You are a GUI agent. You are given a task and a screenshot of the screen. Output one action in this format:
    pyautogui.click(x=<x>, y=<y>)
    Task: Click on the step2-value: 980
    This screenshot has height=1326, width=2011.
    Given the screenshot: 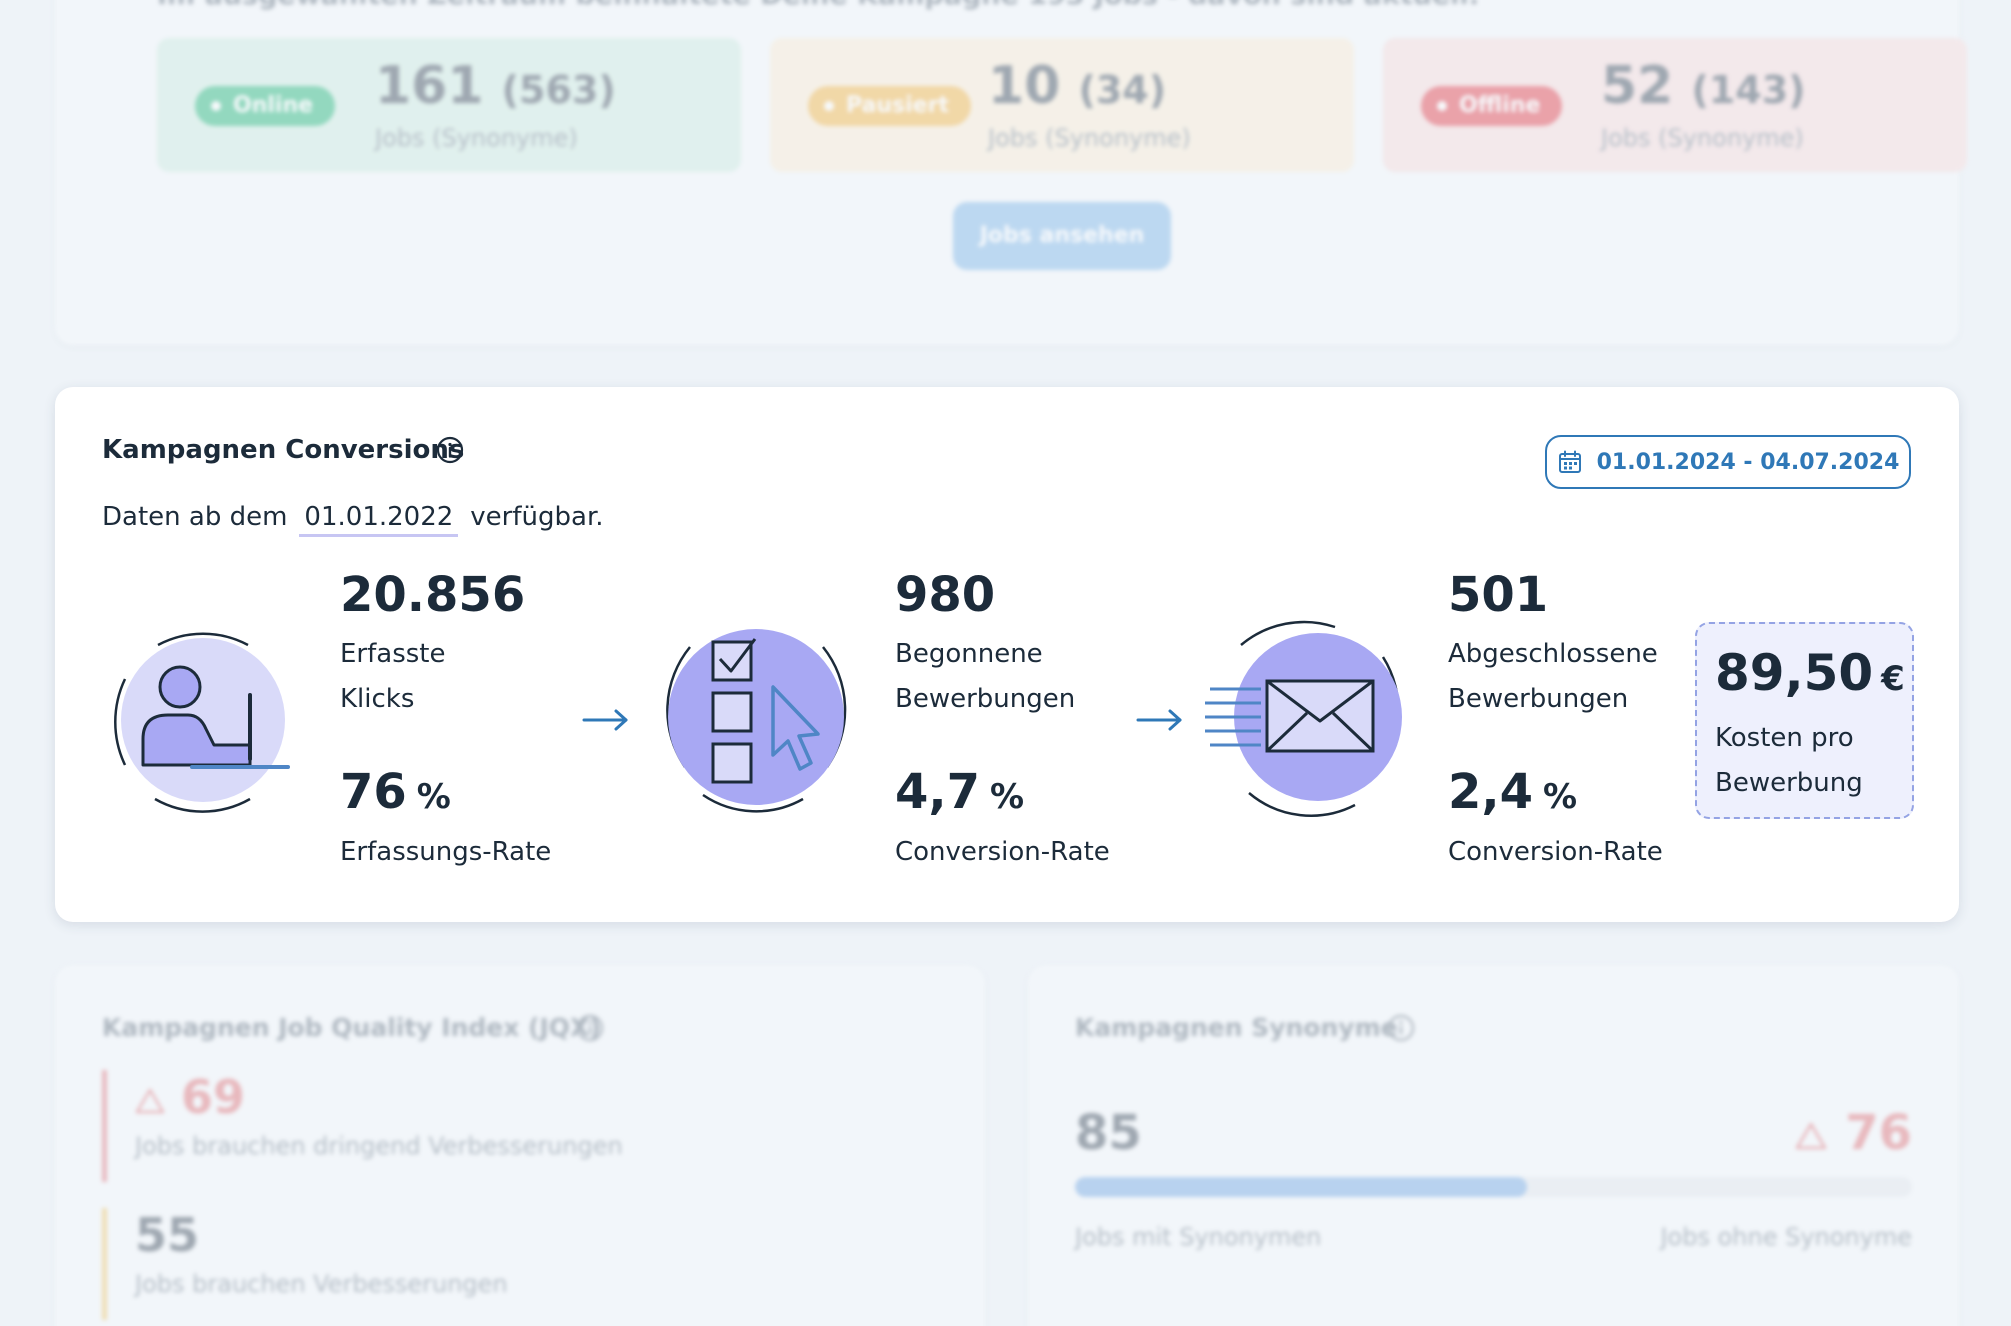 What is the action you would take?
    pyautogui.click(x=945, y=595)
    